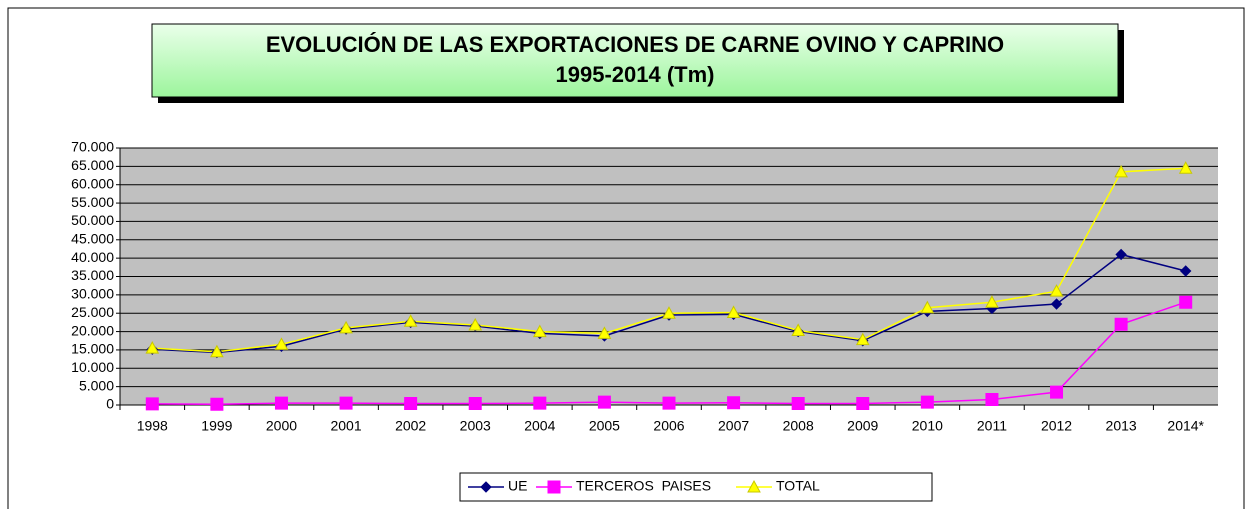  What do you see at coordinates (345, 426) in the screenshot?
I see `x-tick-label: 2001` at bounding box center [345, 426].